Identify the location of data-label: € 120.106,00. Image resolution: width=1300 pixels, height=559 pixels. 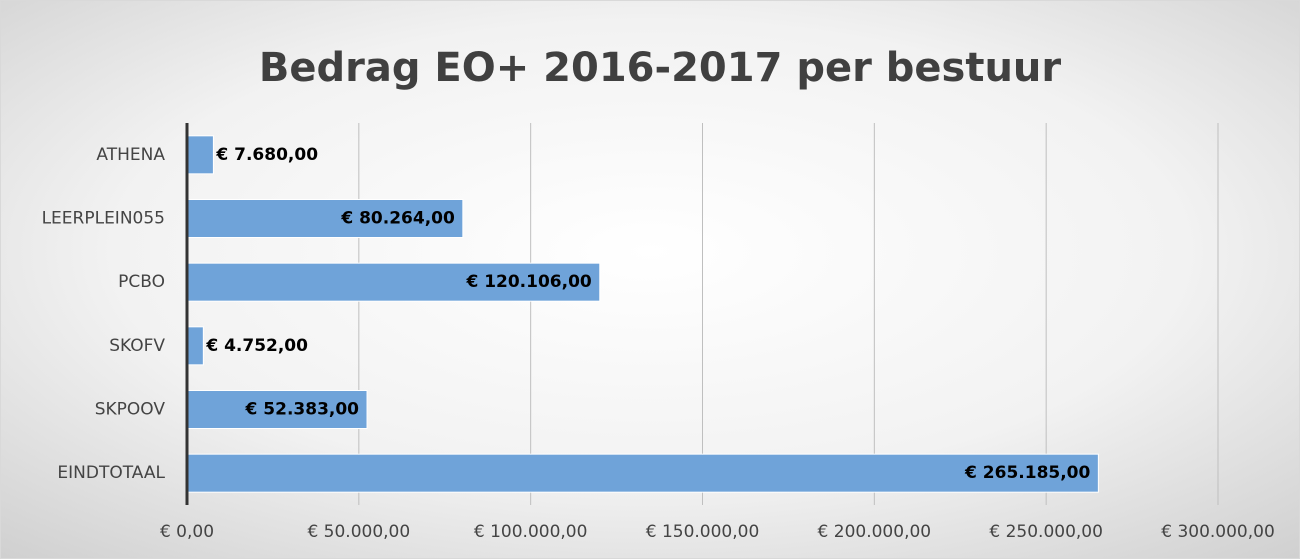
(528, 282).